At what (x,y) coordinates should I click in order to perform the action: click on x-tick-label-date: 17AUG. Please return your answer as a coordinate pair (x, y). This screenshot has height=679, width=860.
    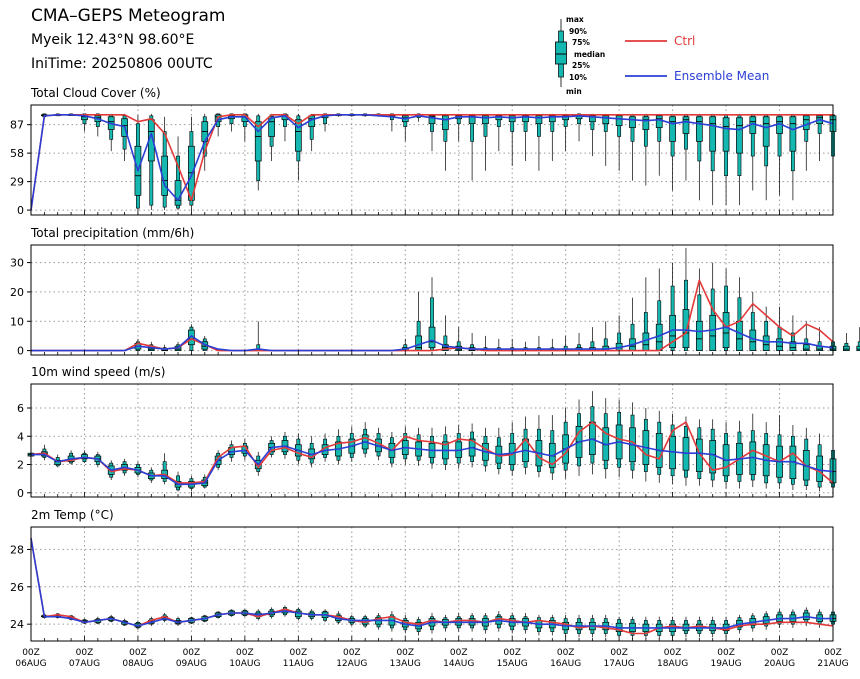
    Looking at the image, I should click on (619, 664).